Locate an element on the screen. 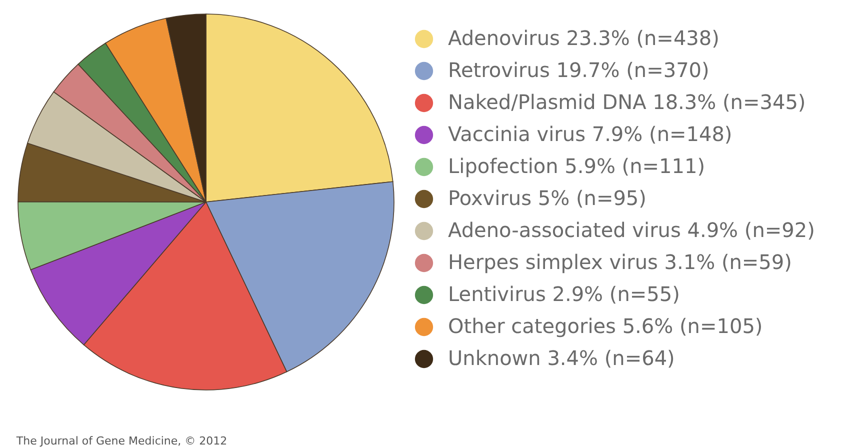  legend-label: Lentivirus 2.9% (n=55) is located at coordinates (564, 294).